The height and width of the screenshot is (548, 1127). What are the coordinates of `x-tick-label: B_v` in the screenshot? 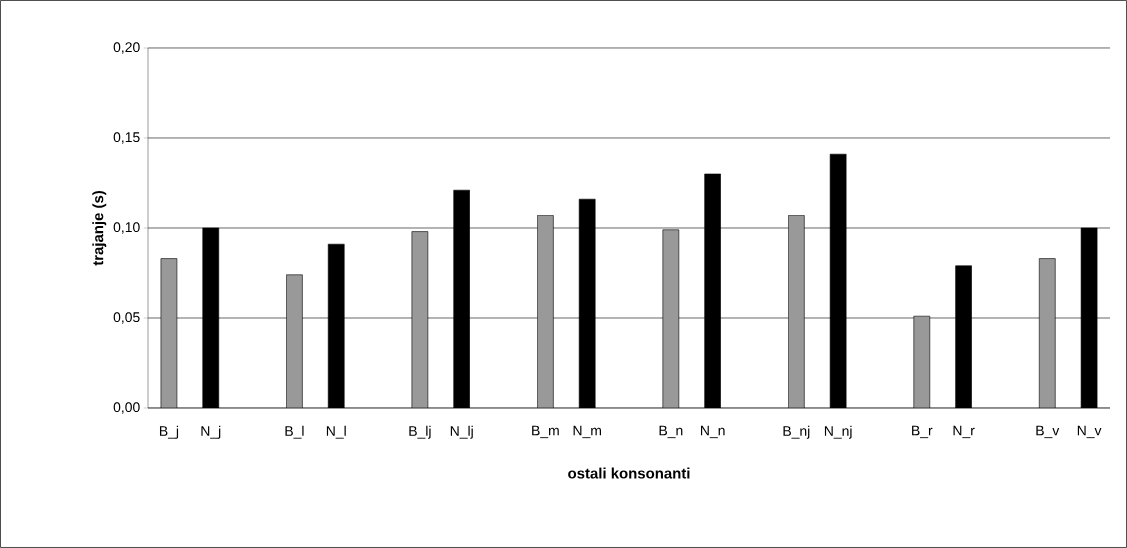 It's located at (1048, 432).